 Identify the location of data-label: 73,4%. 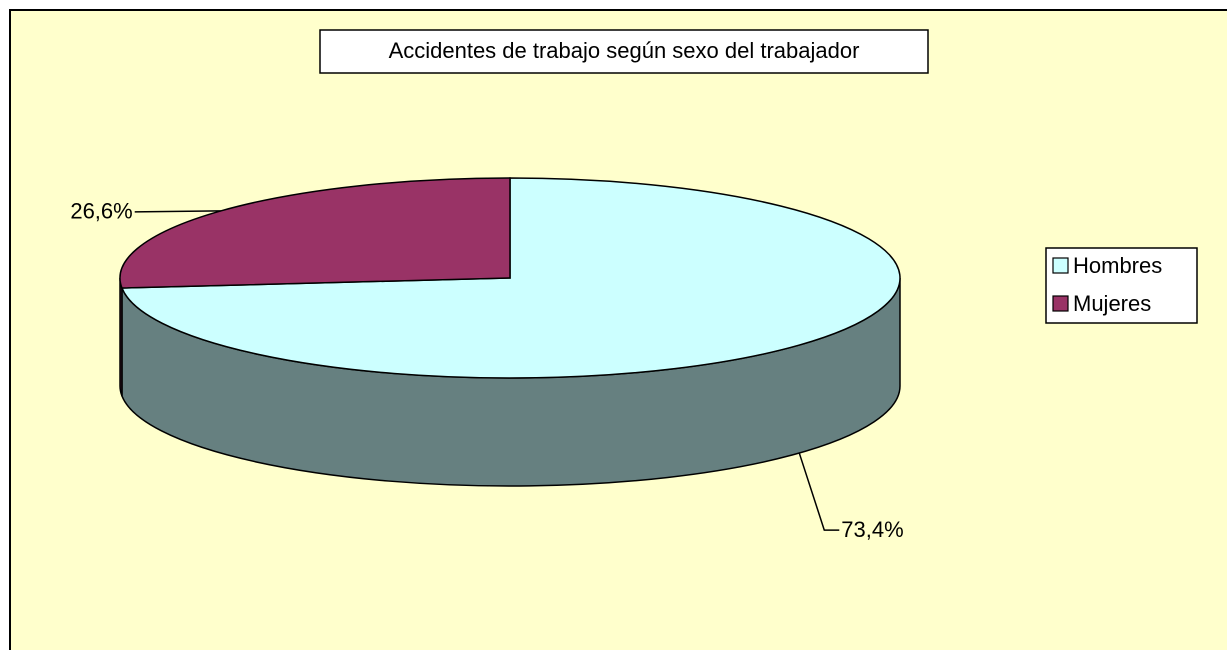
(872, 529).